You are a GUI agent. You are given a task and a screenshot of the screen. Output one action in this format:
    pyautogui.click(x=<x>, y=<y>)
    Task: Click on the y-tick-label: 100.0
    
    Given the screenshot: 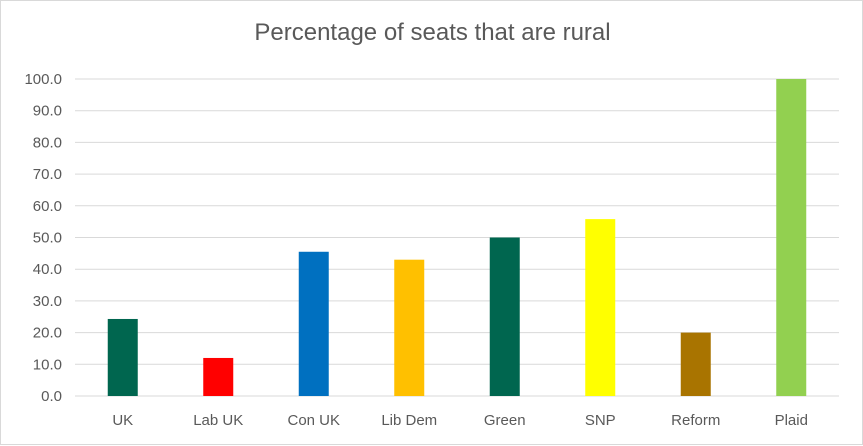 What is the action you would take?
    pyautogui.click(x=43, y=79)
    